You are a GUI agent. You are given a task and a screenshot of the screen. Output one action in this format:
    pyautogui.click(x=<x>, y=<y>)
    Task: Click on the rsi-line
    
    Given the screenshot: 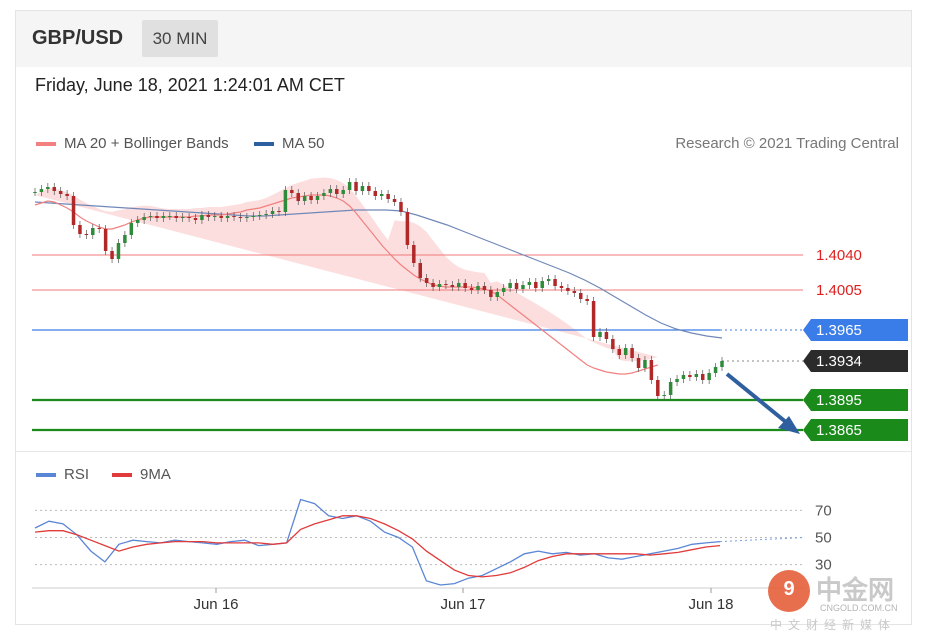 What is the action you would take?
    pyautogui.click(x=377, y=542)
    